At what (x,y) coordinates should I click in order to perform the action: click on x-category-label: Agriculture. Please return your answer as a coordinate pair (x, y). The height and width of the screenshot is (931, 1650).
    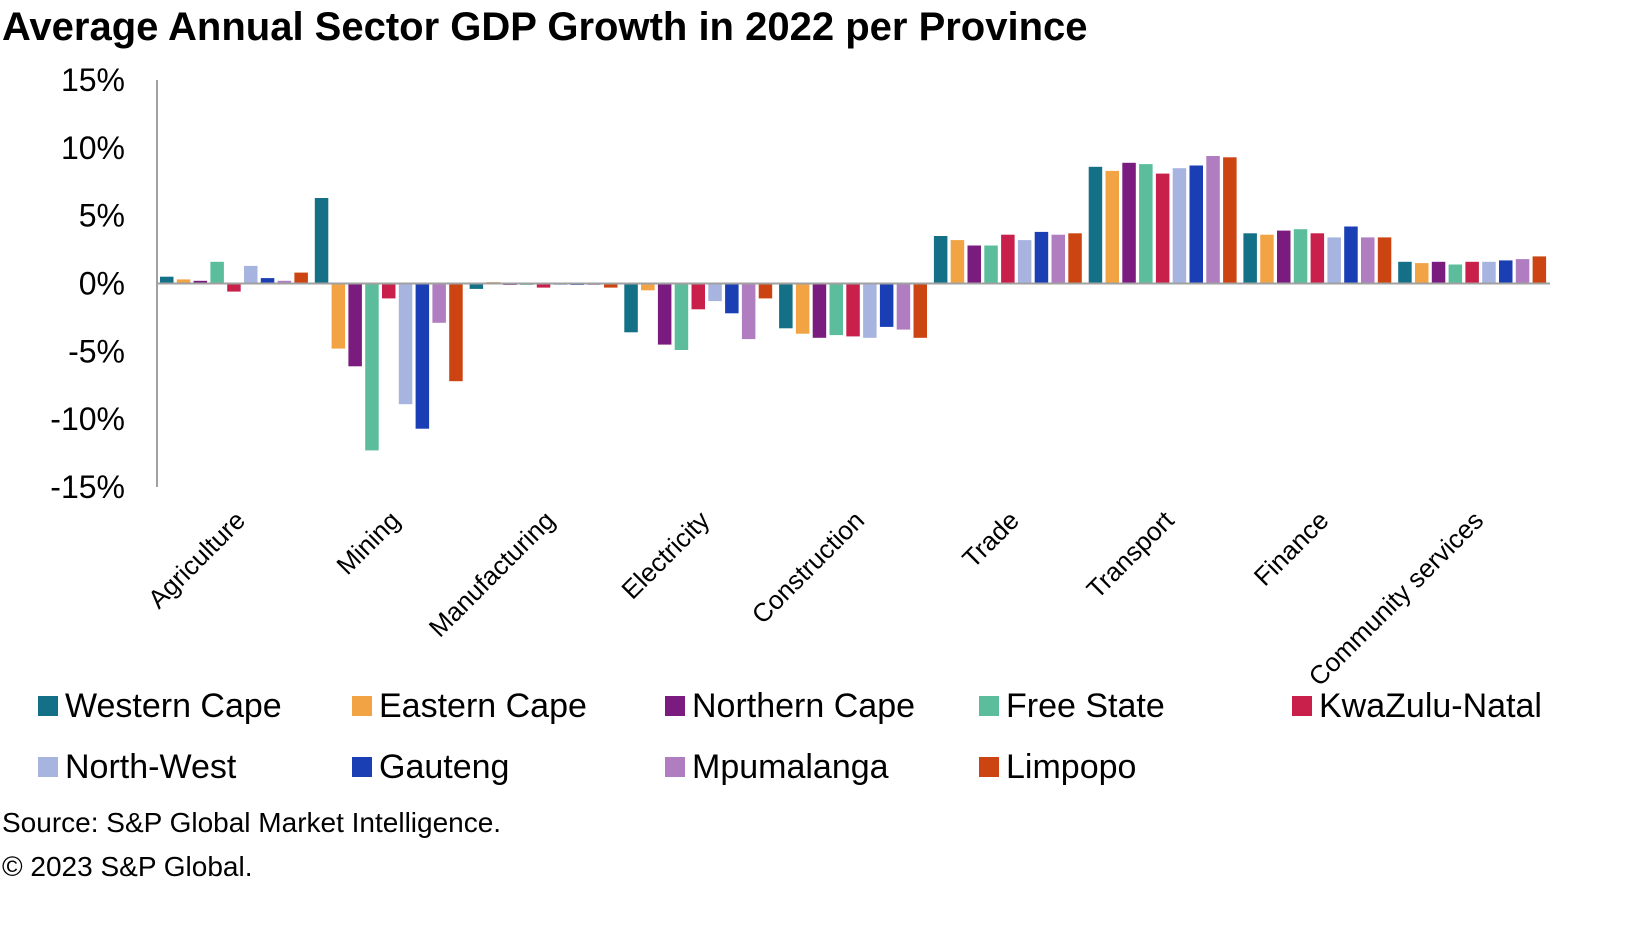
    Looking at the image, I should click on (196, 559).